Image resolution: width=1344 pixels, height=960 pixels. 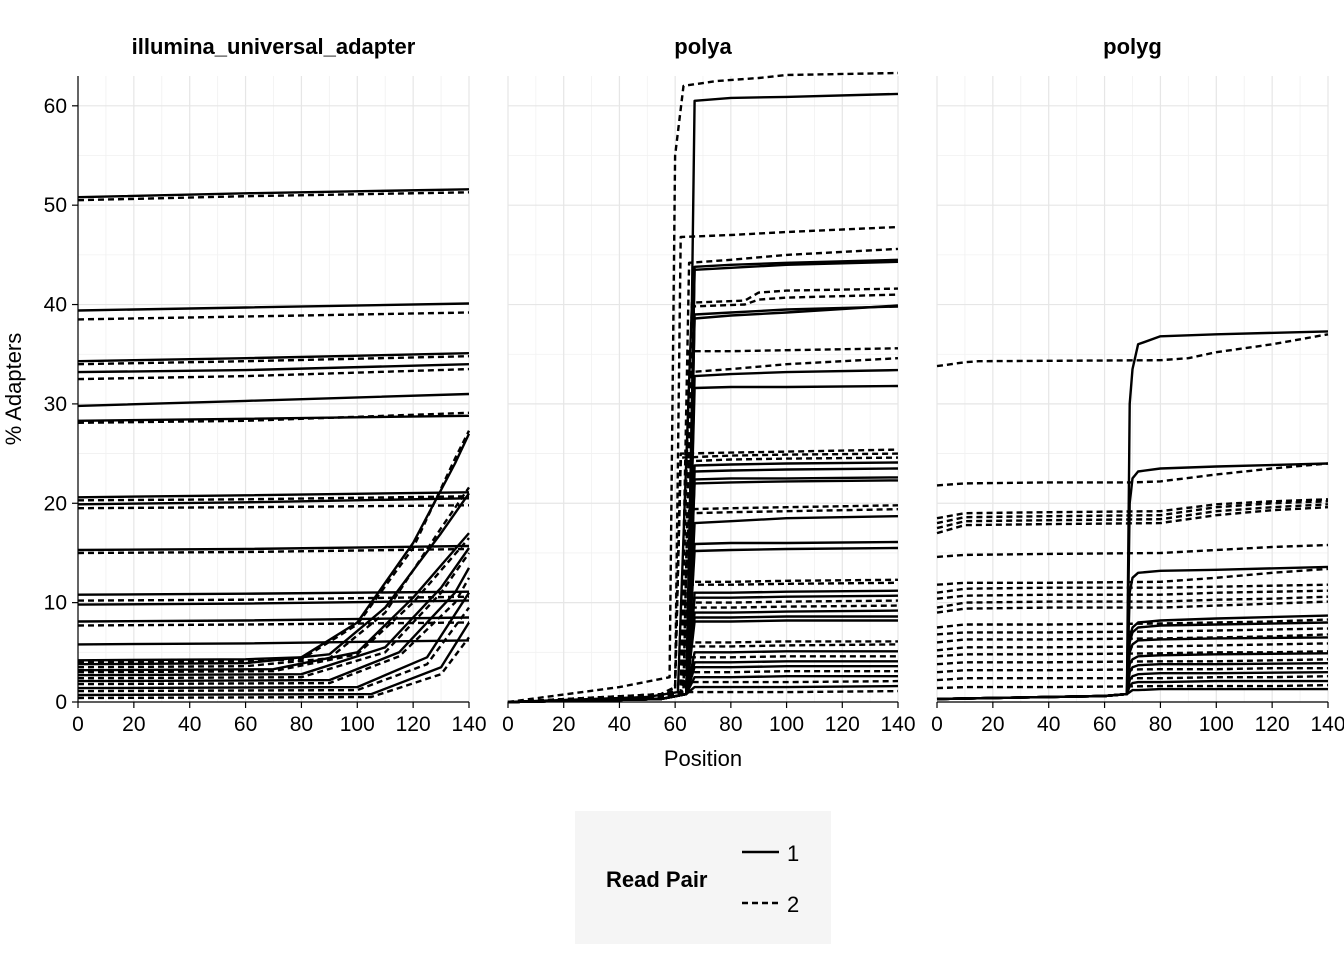 What do you see at coordinates (55, 404) in the screenshot?
I see `y-tick-label: 30` at bounding box center [55, 404].